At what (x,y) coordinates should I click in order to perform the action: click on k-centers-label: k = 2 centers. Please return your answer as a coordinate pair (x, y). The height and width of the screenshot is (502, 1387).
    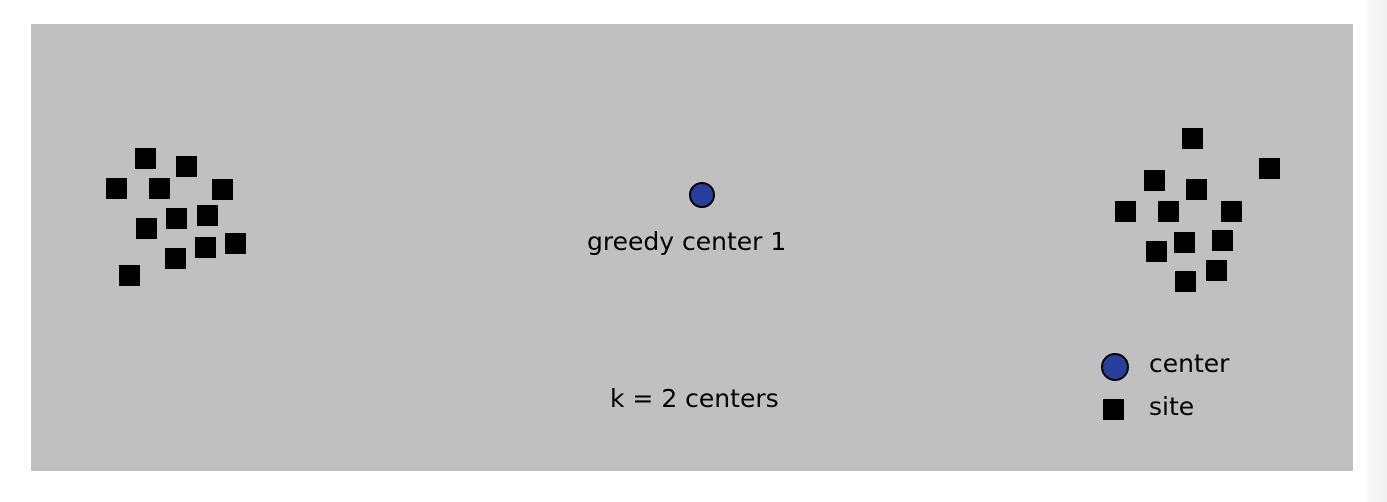
    Looking at the image, I should click on (694, 398).